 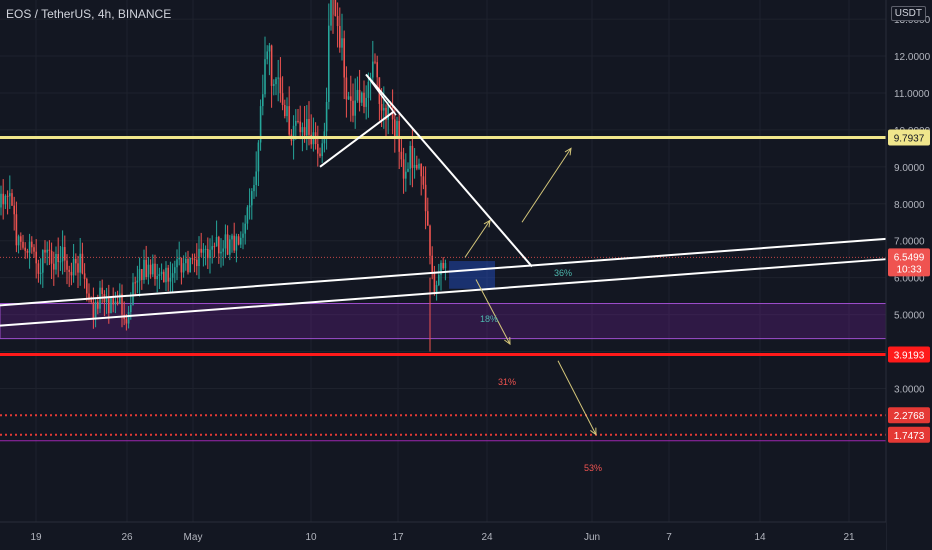 I want to click on interval-label: 4h, so click(x=104, y=14).